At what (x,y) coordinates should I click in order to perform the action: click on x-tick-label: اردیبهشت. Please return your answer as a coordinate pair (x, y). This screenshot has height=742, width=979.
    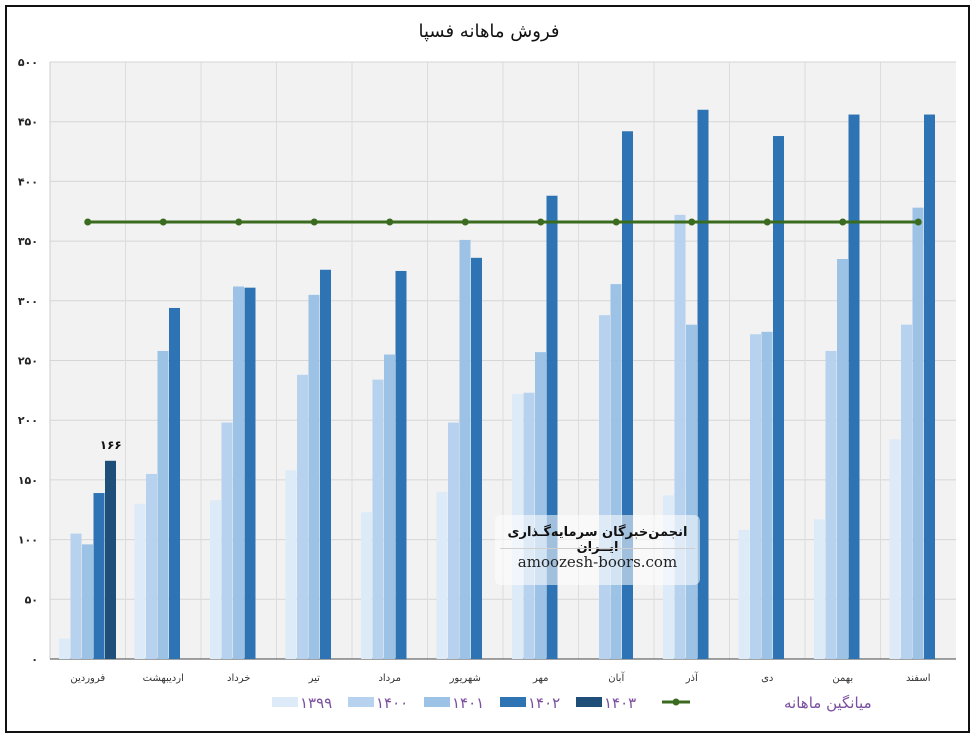
    Looking at the image, I should click on (163, 678).